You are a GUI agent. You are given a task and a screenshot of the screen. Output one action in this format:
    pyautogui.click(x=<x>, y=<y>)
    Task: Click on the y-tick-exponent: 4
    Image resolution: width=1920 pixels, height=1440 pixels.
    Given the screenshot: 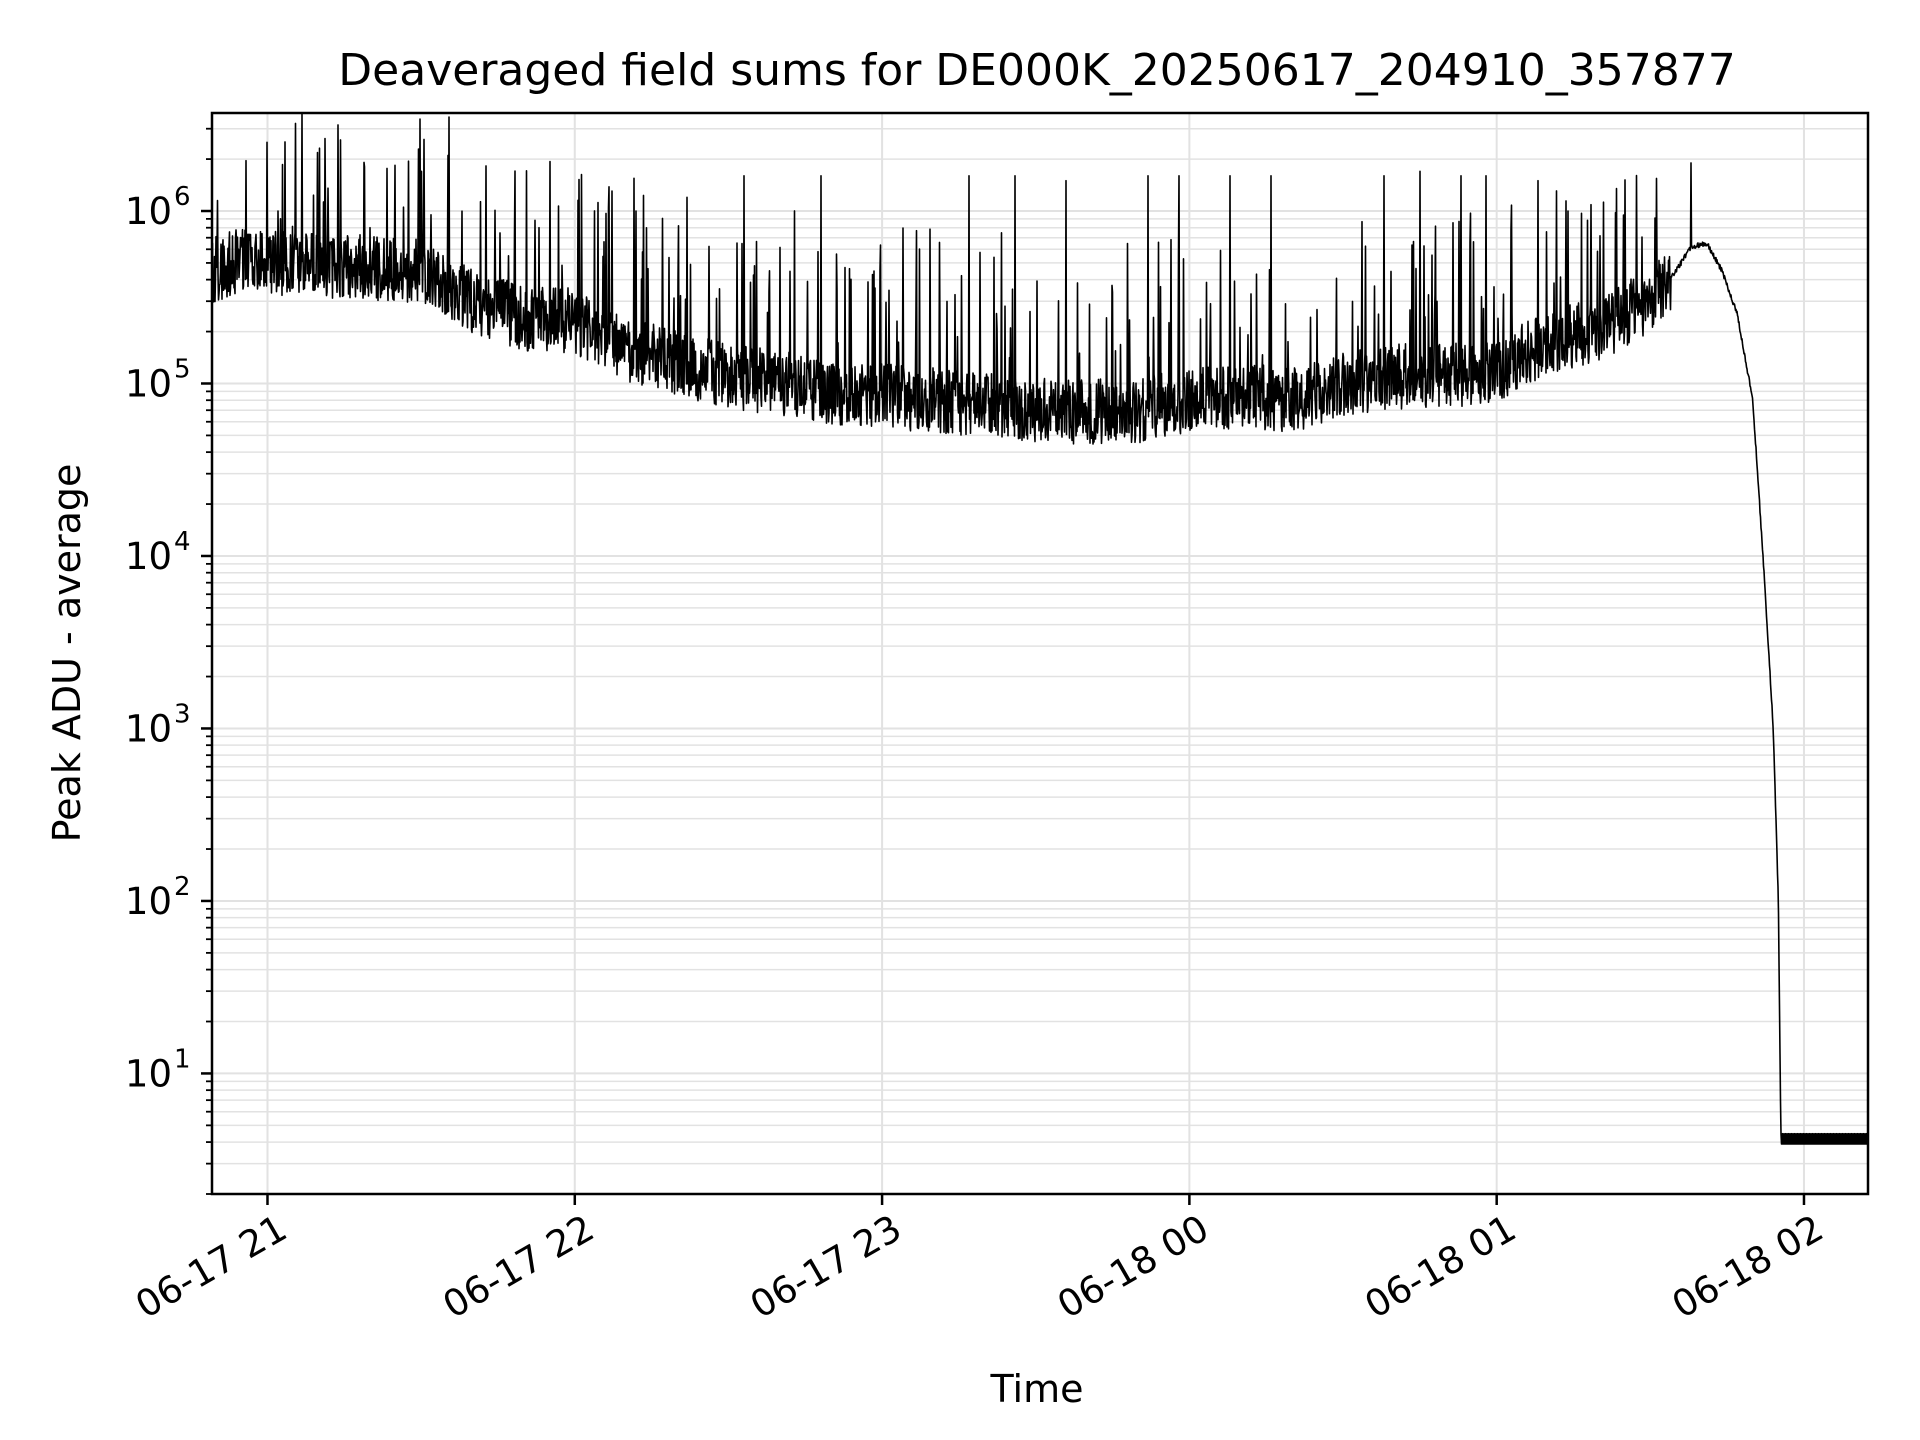 What is the action you would take?
    pyautogui.click(x=182, y=542)
    